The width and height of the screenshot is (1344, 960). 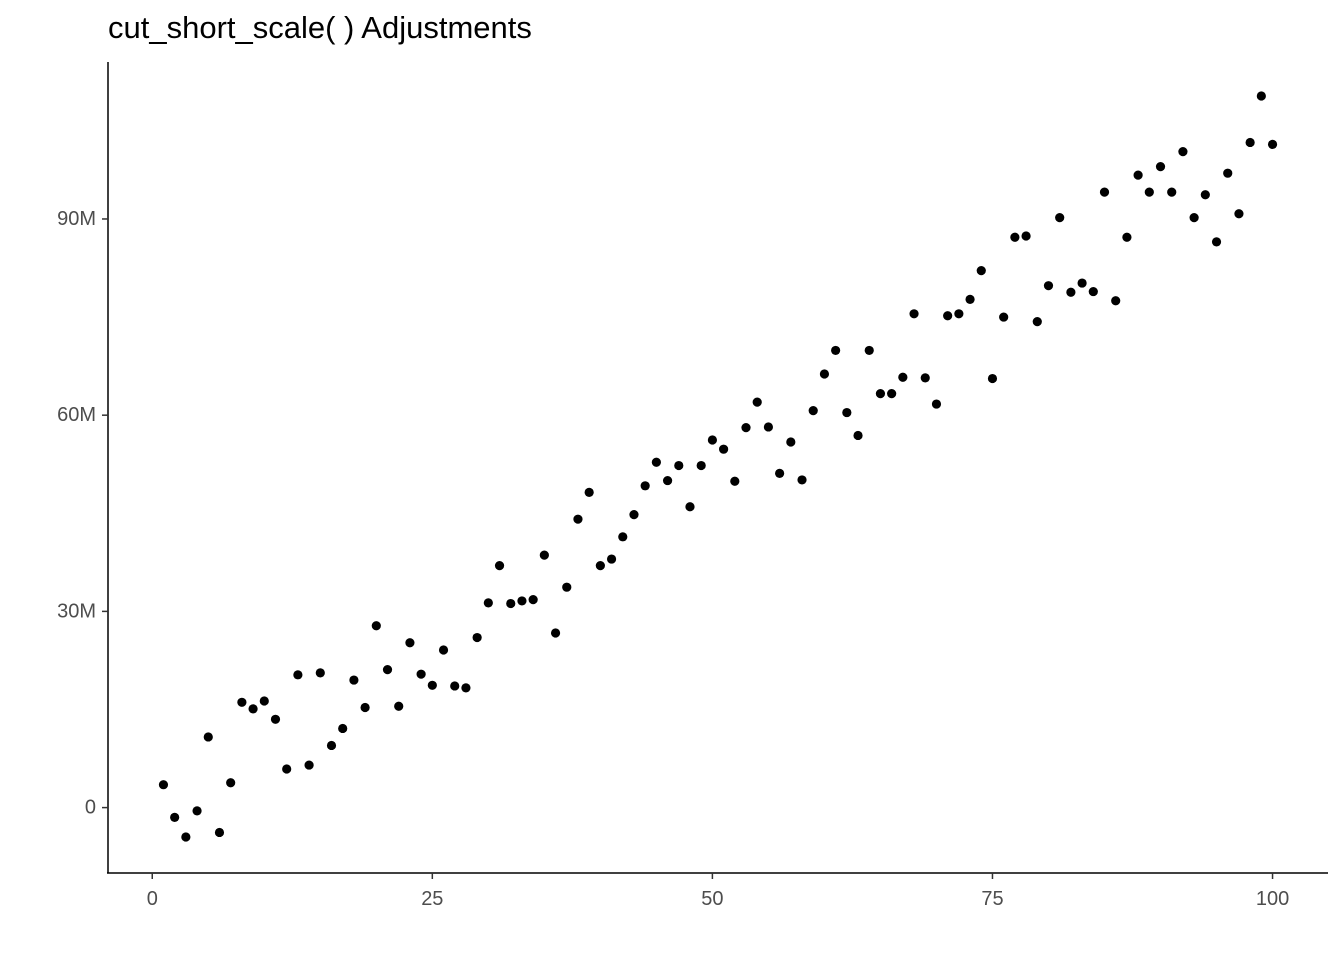 What do you see at coordinates (320, 27) in the screenshot?
I see `chart-title: cut_short_scale( ) Adjustments` at bounding box center [320, 27].